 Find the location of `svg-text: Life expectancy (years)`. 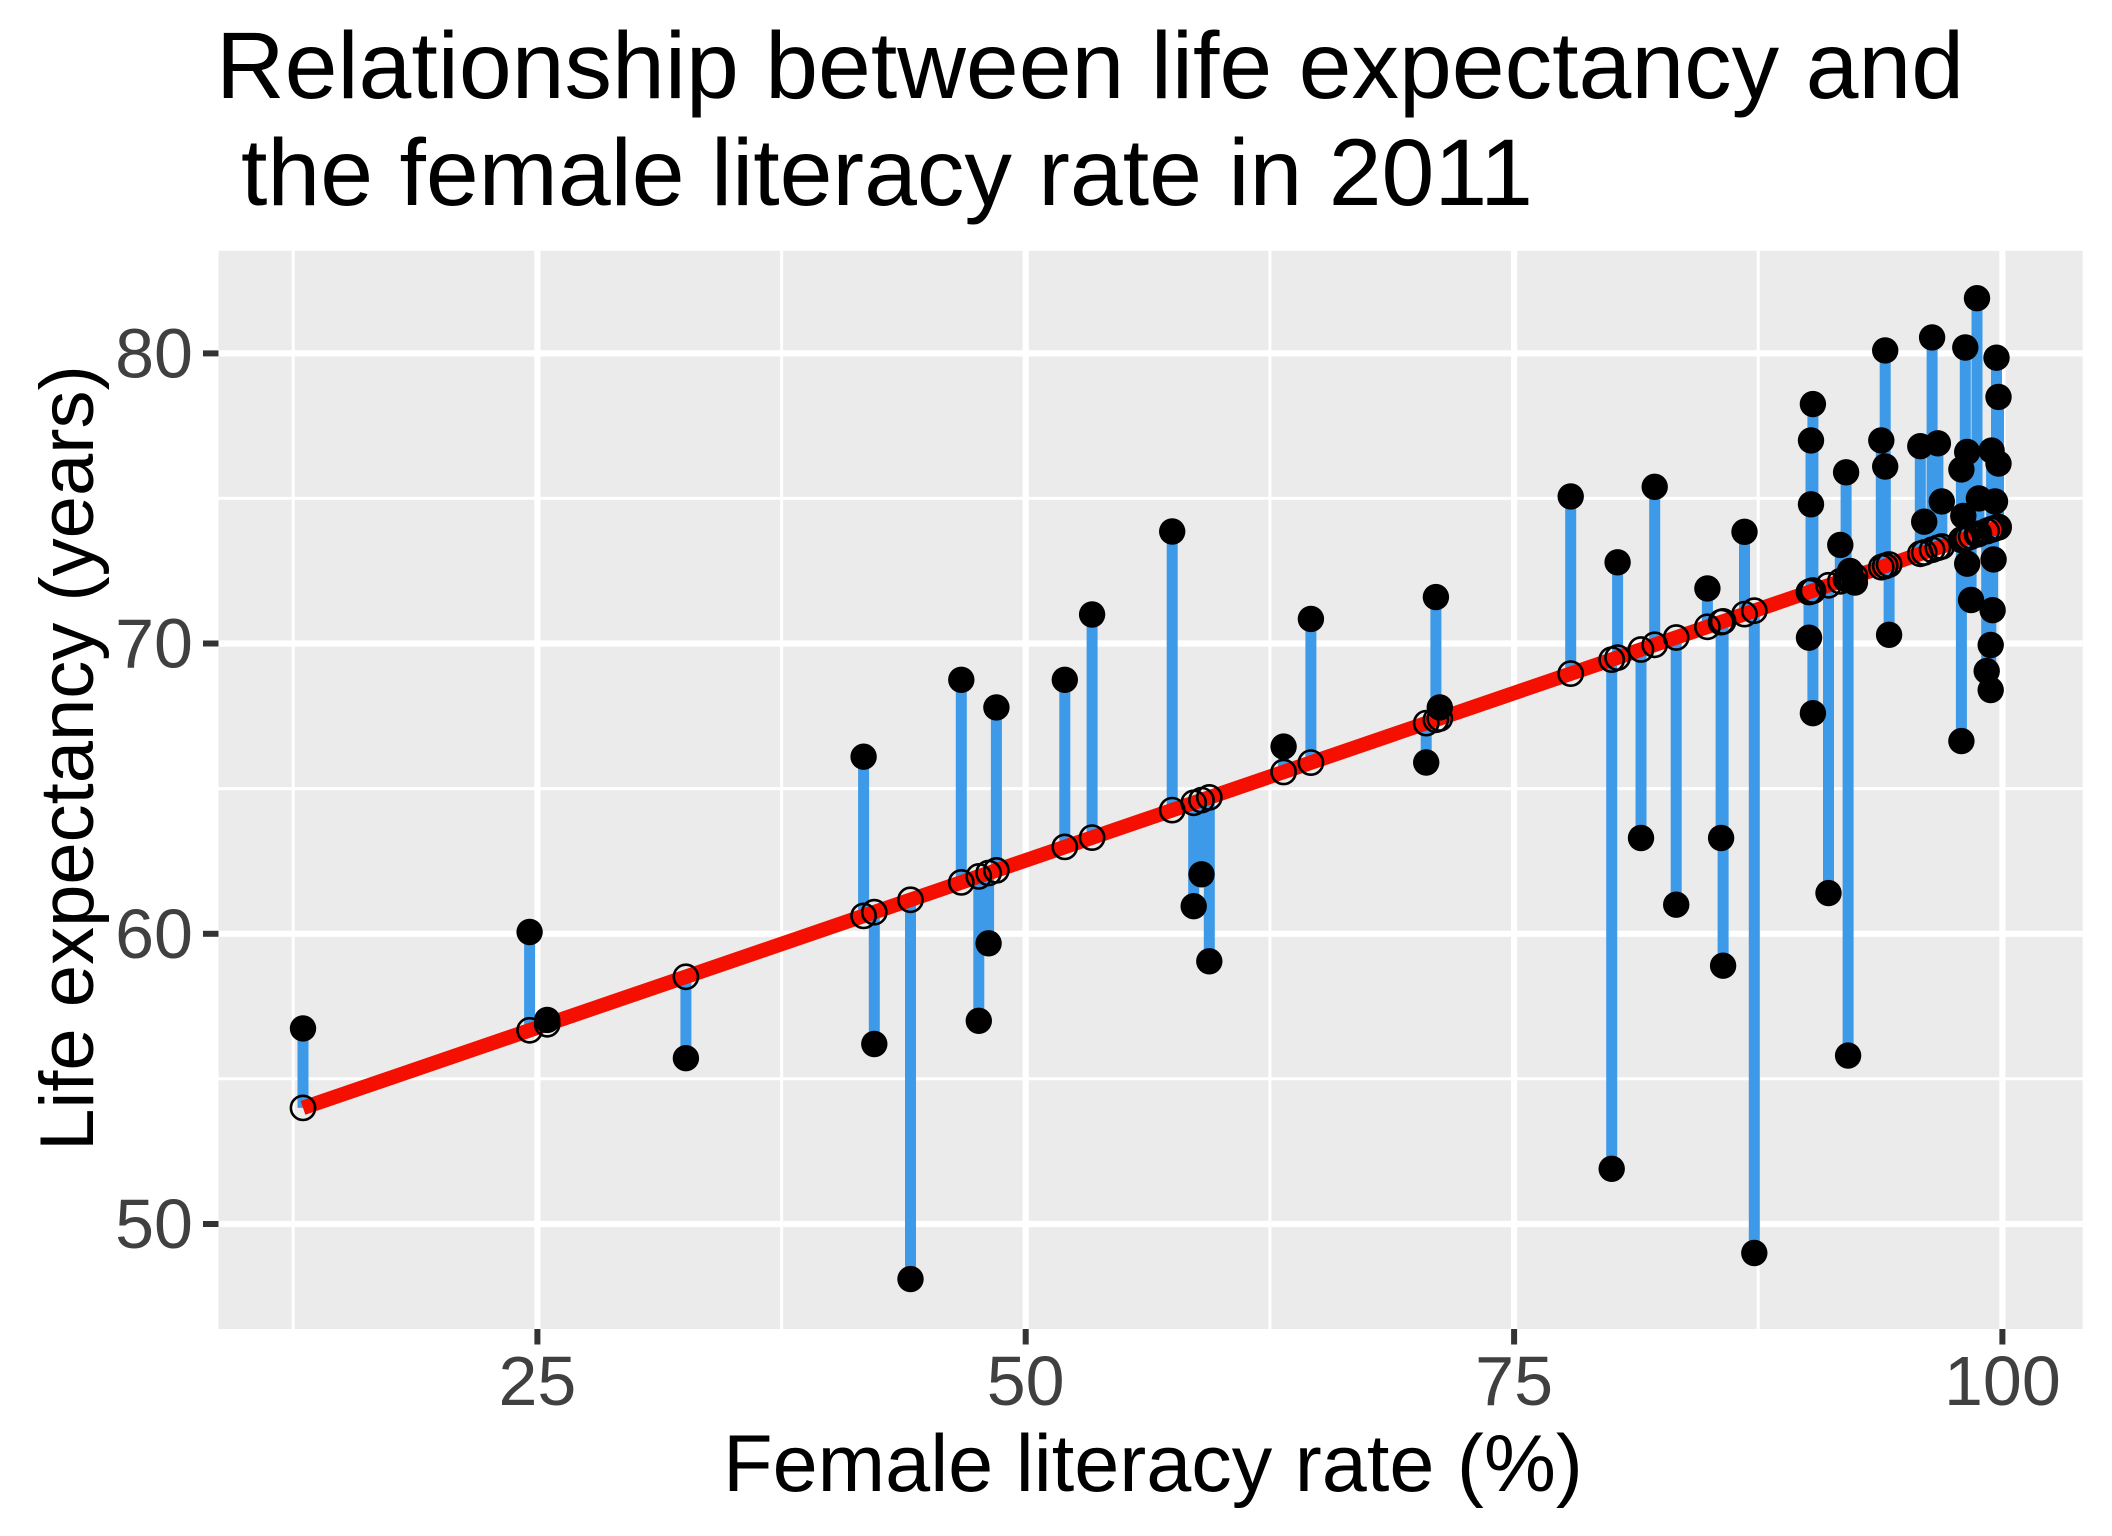

svg-text: Life expectancy (years) is located at coordinates (67, 758).